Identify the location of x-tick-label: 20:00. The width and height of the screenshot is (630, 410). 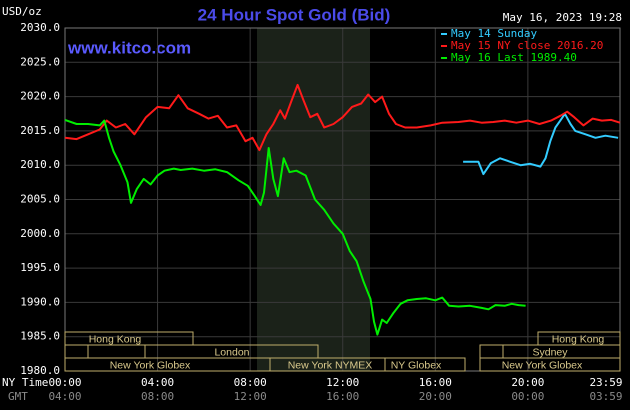
(527, 382).